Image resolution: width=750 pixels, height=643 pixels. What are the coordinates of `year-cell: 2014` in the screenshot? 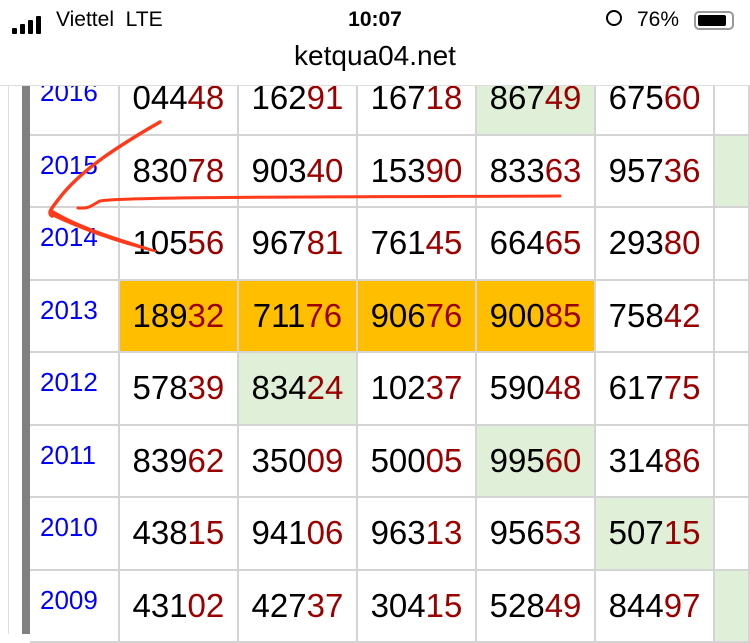 It's located at (75, 243).